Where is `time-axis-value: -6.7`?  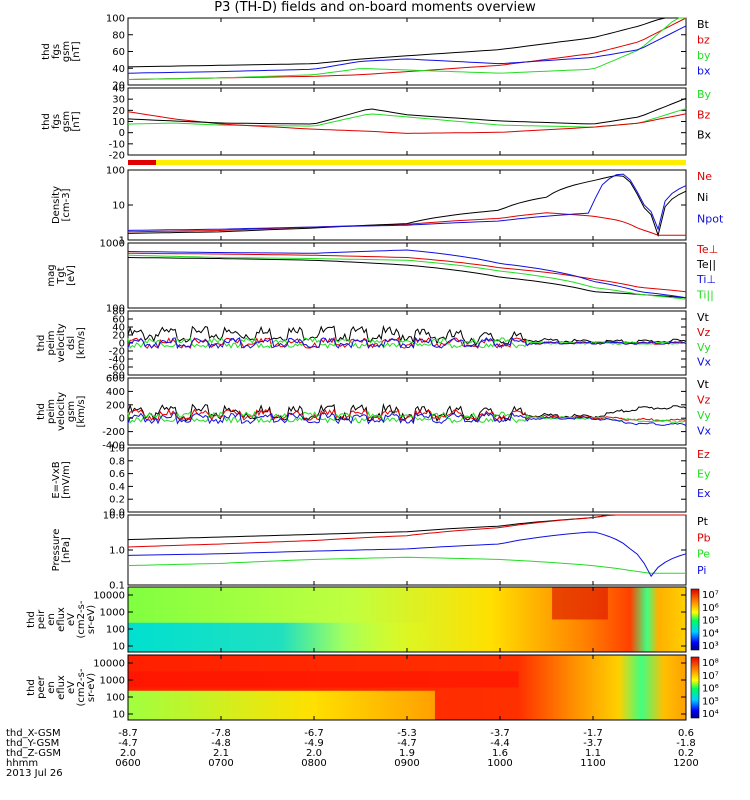 time-axis-value: -6.7 is located at coordinates (314, 733).